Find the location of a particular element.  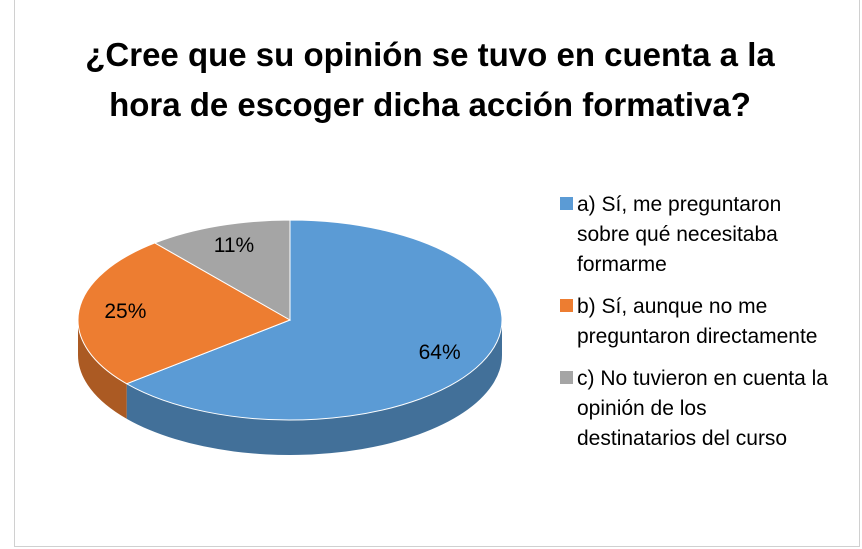

data-label: 11% is located at coordinates (234, 245).